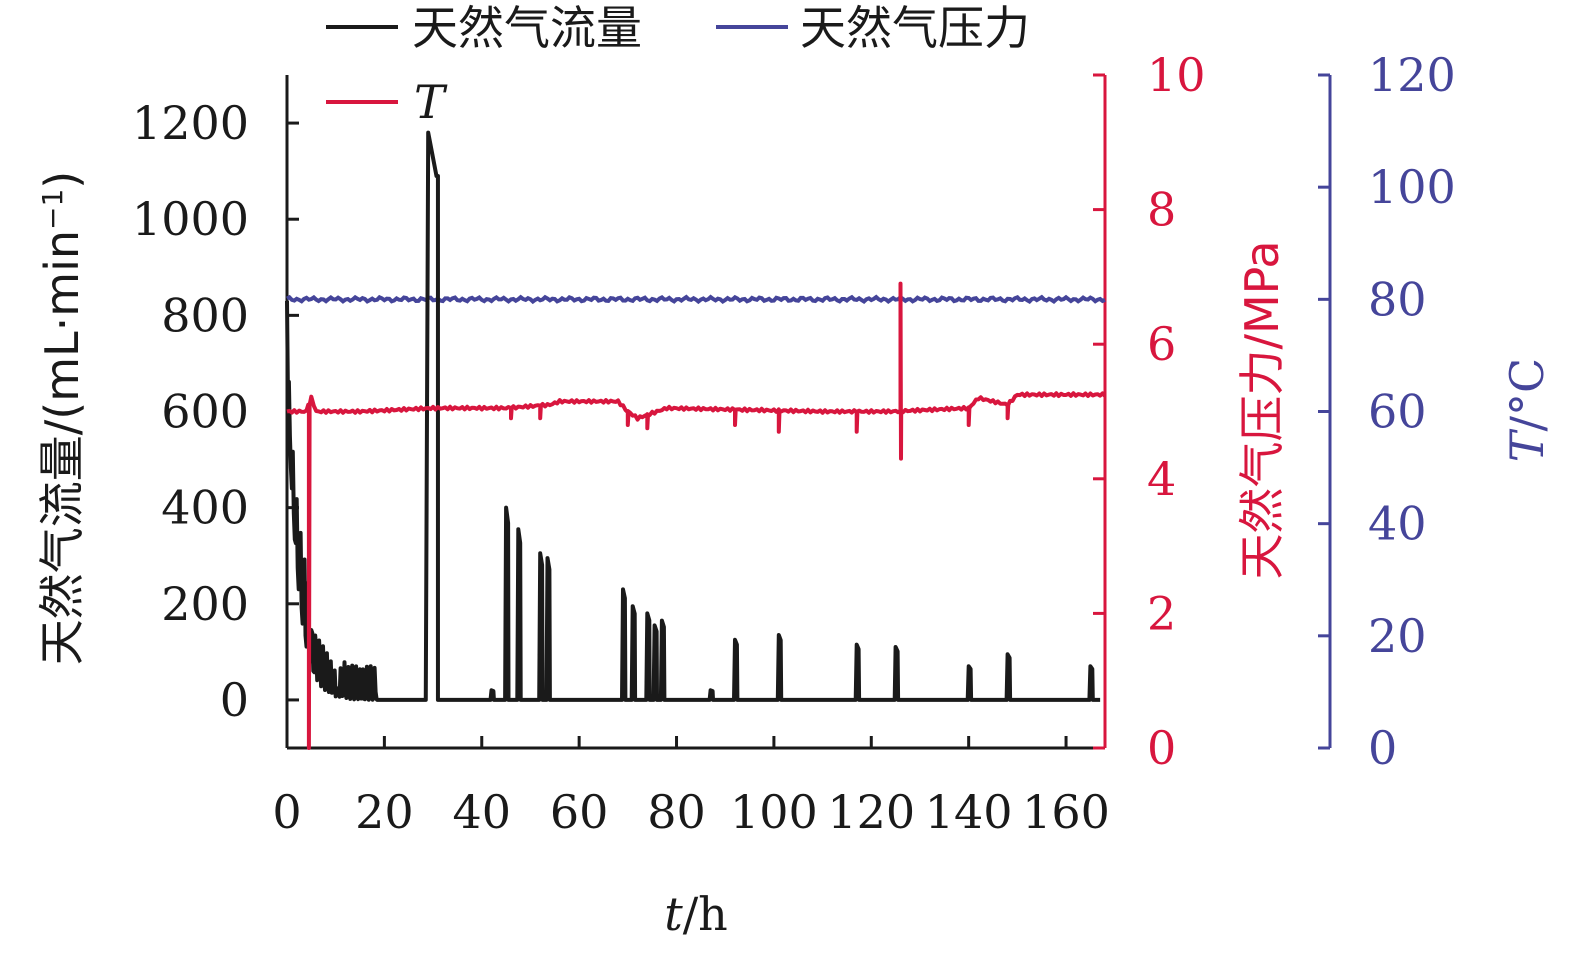 This screenshot has height=955, width=1575. I want to click on x-tick-label: 120, so click(871, 812).